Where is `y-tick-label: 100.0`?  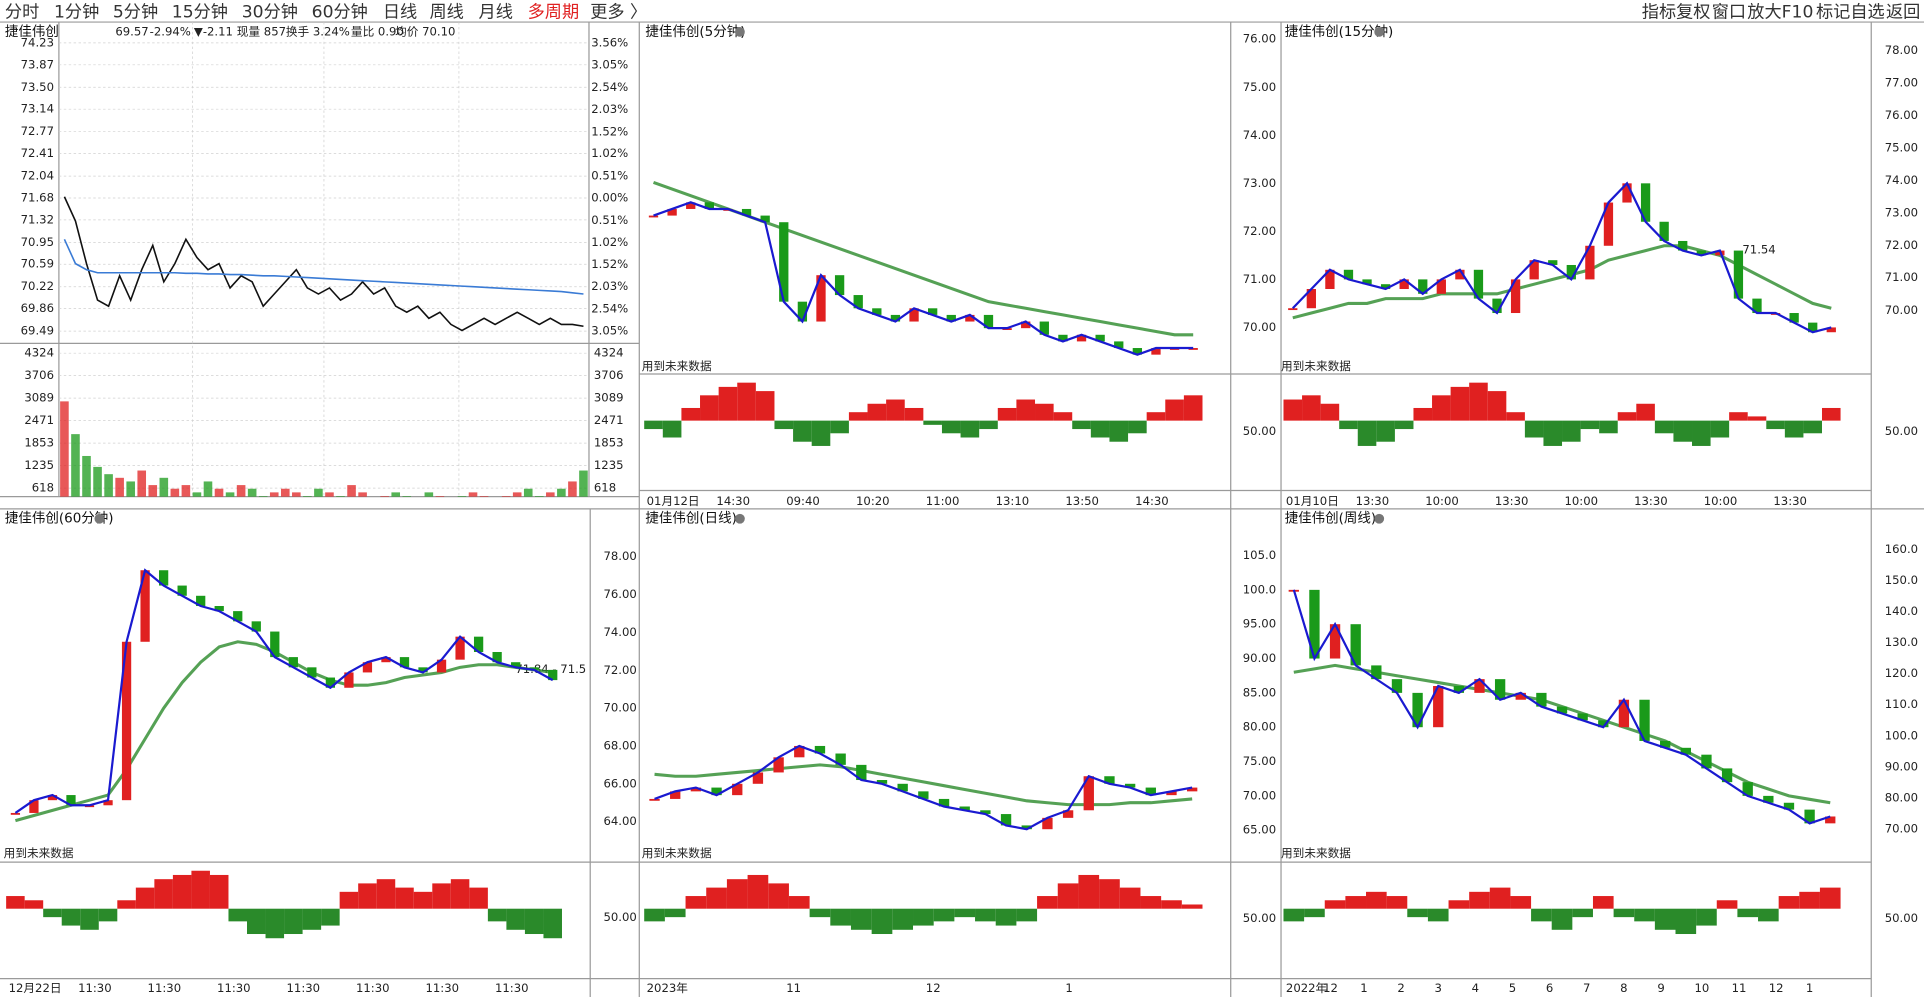 y-tick-label: 100.0 is located at coordinates (1259, 589).